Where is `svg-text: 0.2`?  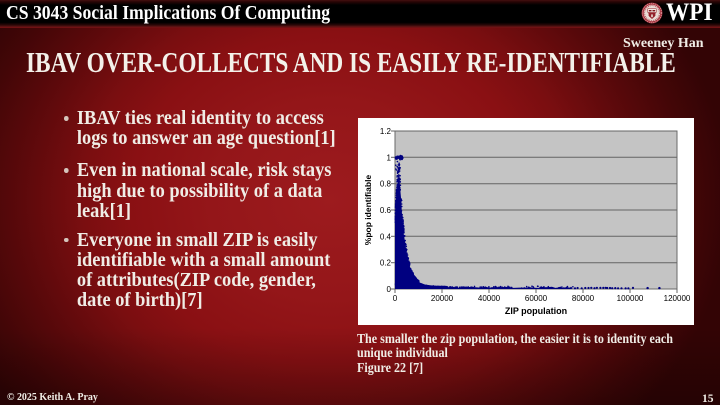 svg-text: 0.2 is located at coordinates (386, 263).